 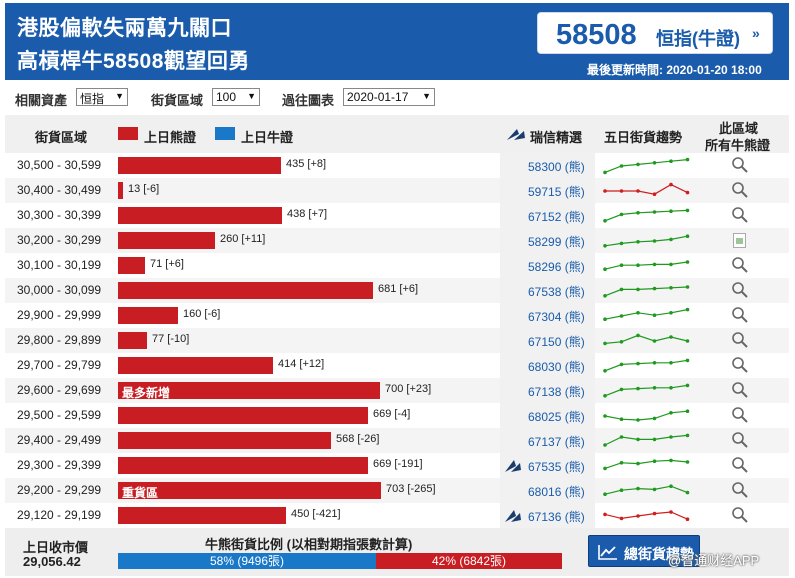 I want to click on warrant-code-link: 58299 (熊), so click(x=556, y=242).